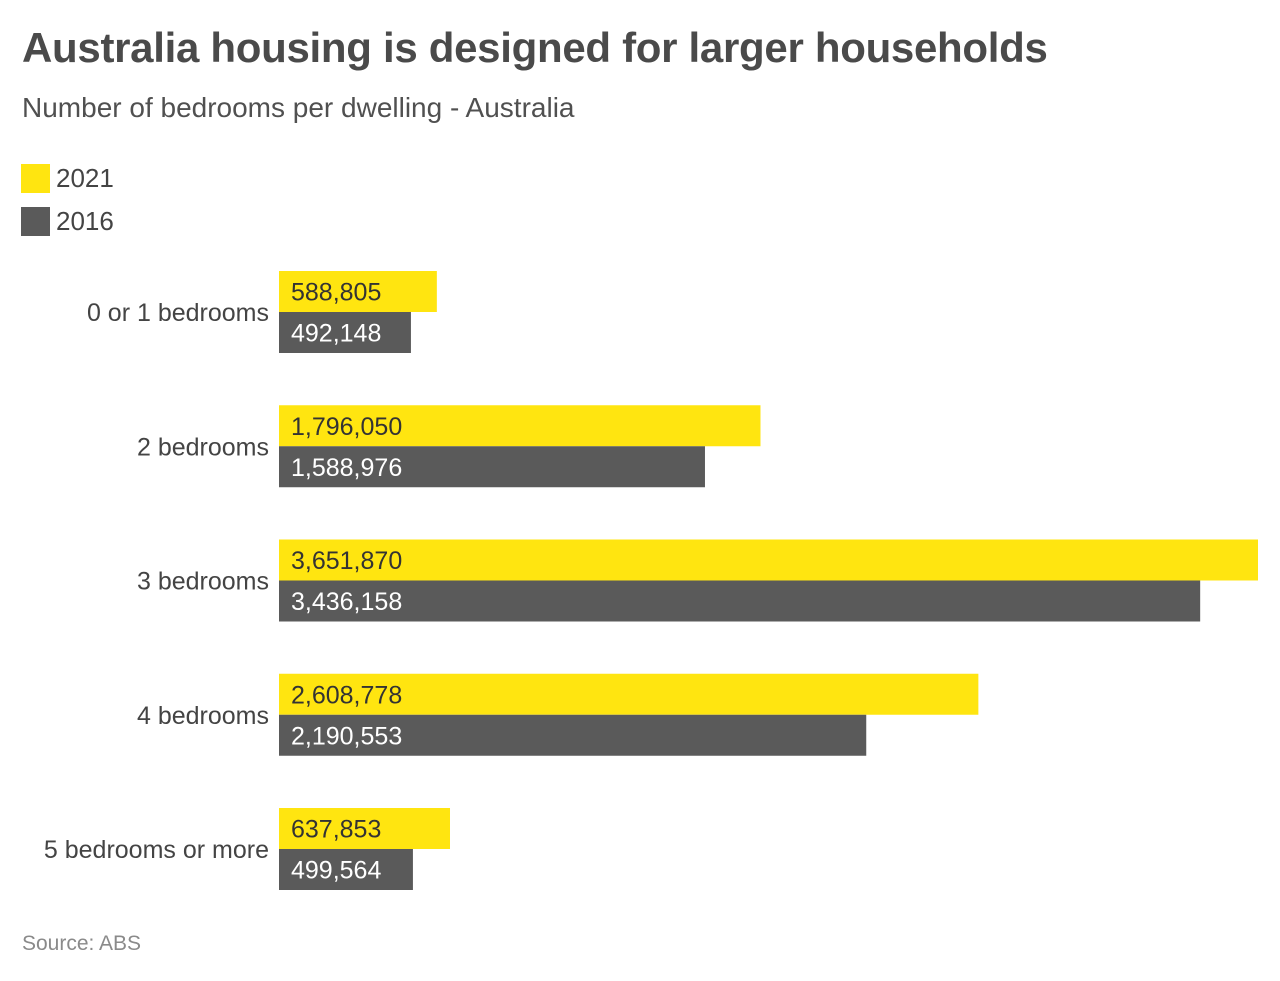 The height and width of the screenshot is (981, 1280). Describe the element at coordinates (203, 716) in the screenshot. I see `category-label: 4 bedrooms` at that location.